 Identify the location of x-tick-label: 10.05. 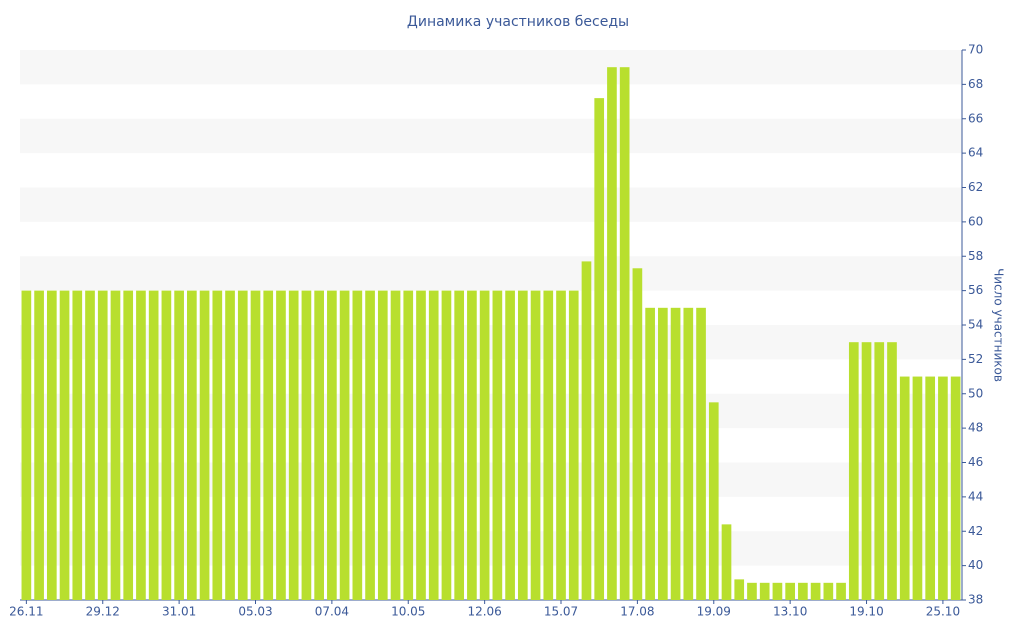
(408, 612).